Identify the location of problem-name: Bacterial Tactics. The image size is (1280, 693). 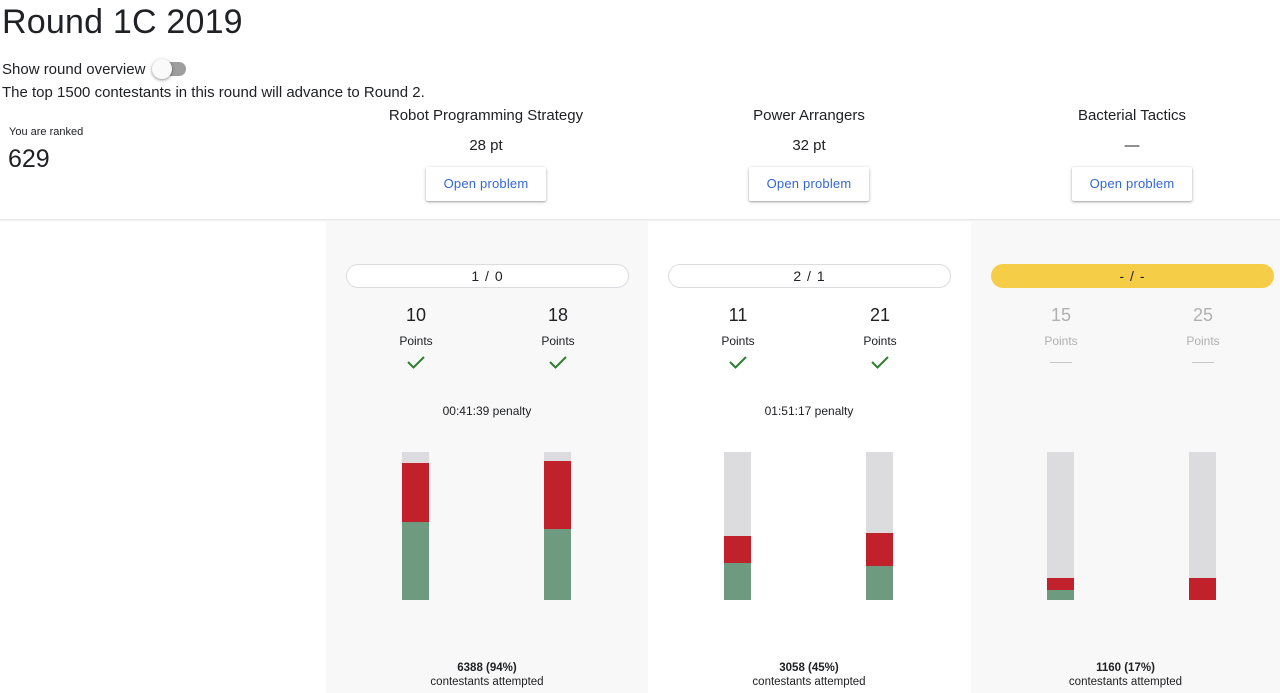
(1132, 115).